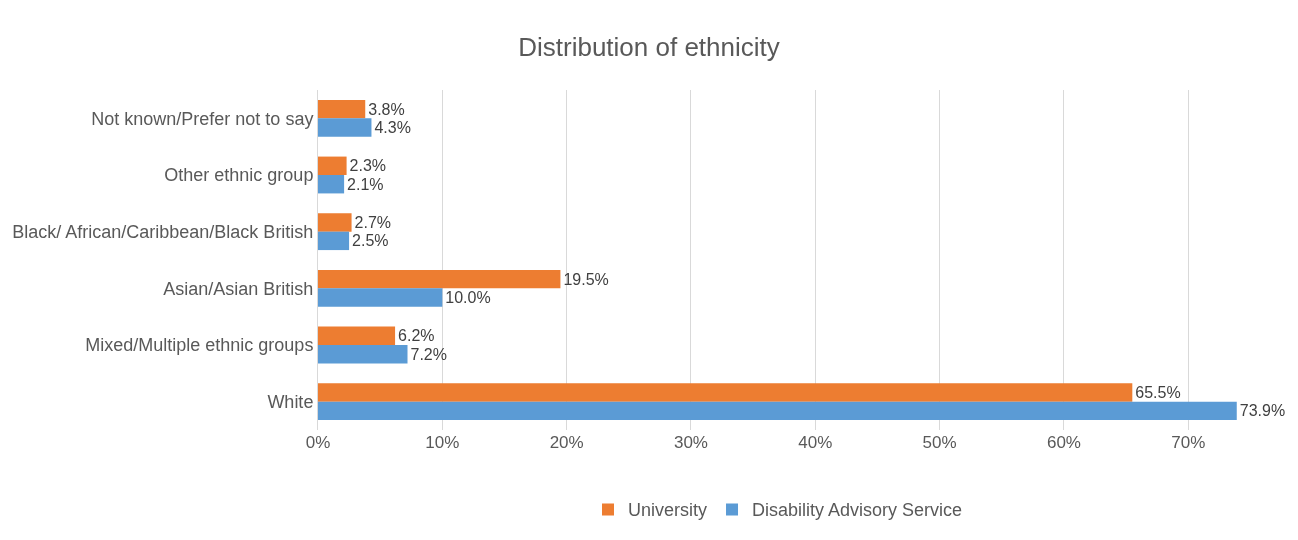  Describe the element at coordinates (1158, 392) in the screenshot. I see `data-label: 65.5%` at that location.